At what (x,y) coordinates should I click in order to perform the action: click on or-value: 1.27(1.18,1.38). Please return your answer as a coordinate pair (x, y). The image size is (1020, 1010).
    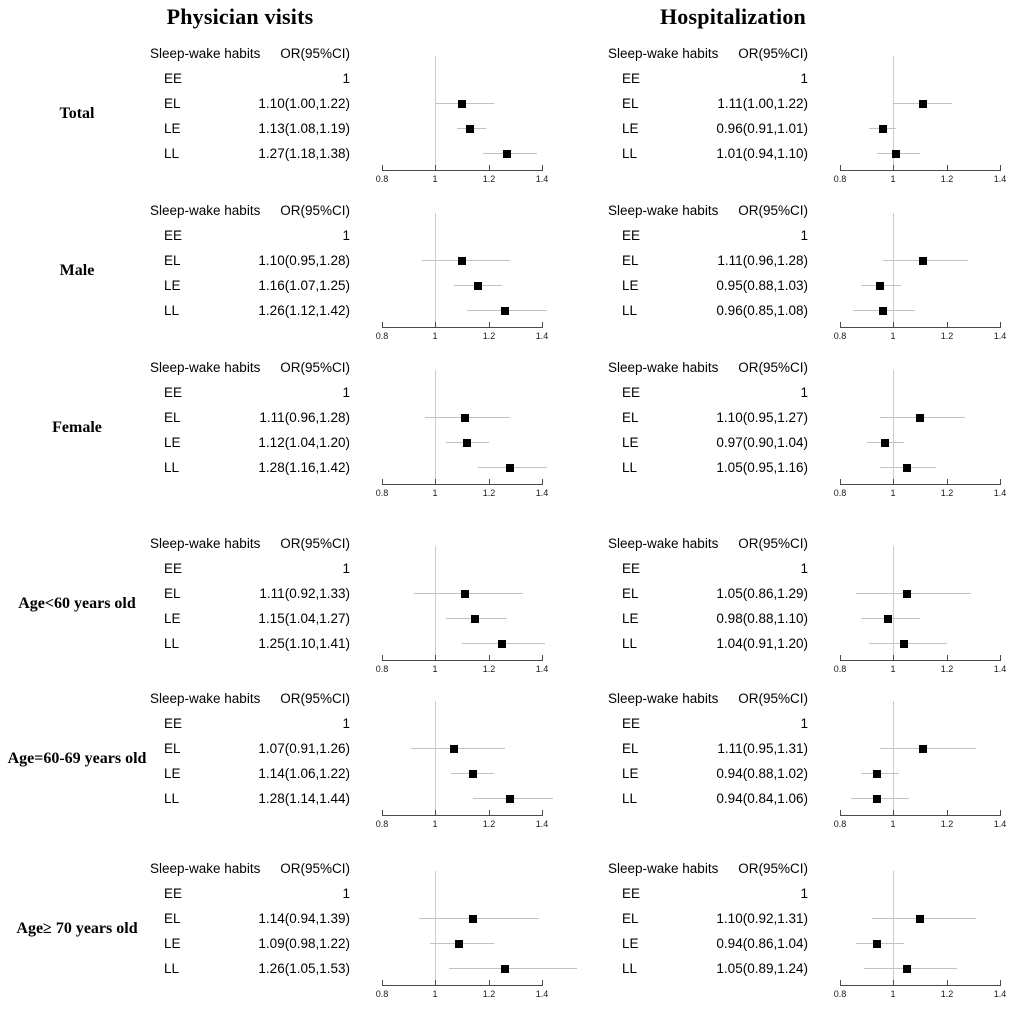
    Looking at the image, I should click on (304, 153).